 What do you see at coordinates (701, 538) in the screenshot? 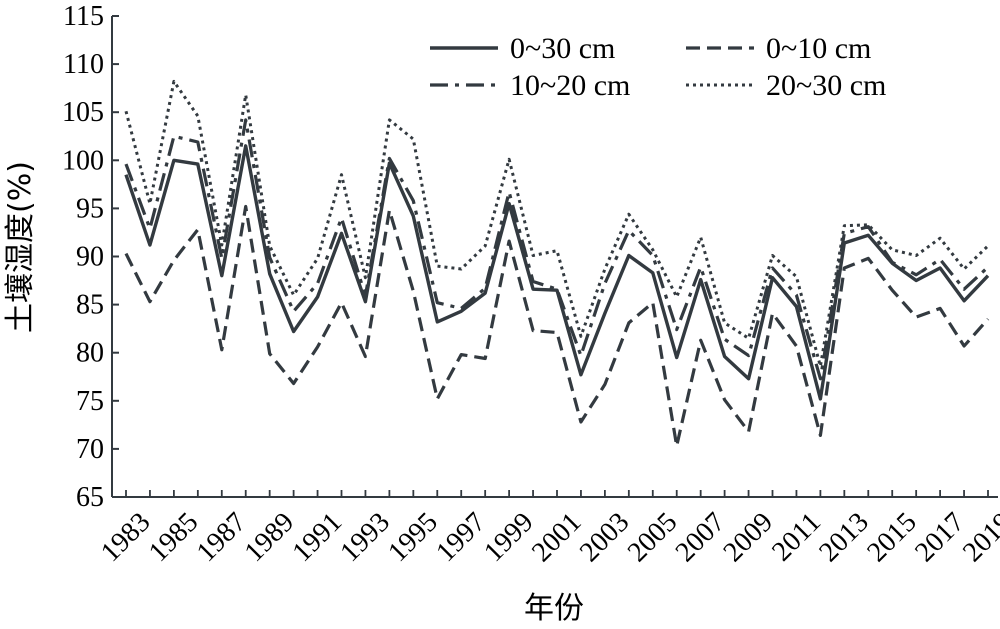
I see `x-tick-label: 2007` at bounding box center [701, 538].